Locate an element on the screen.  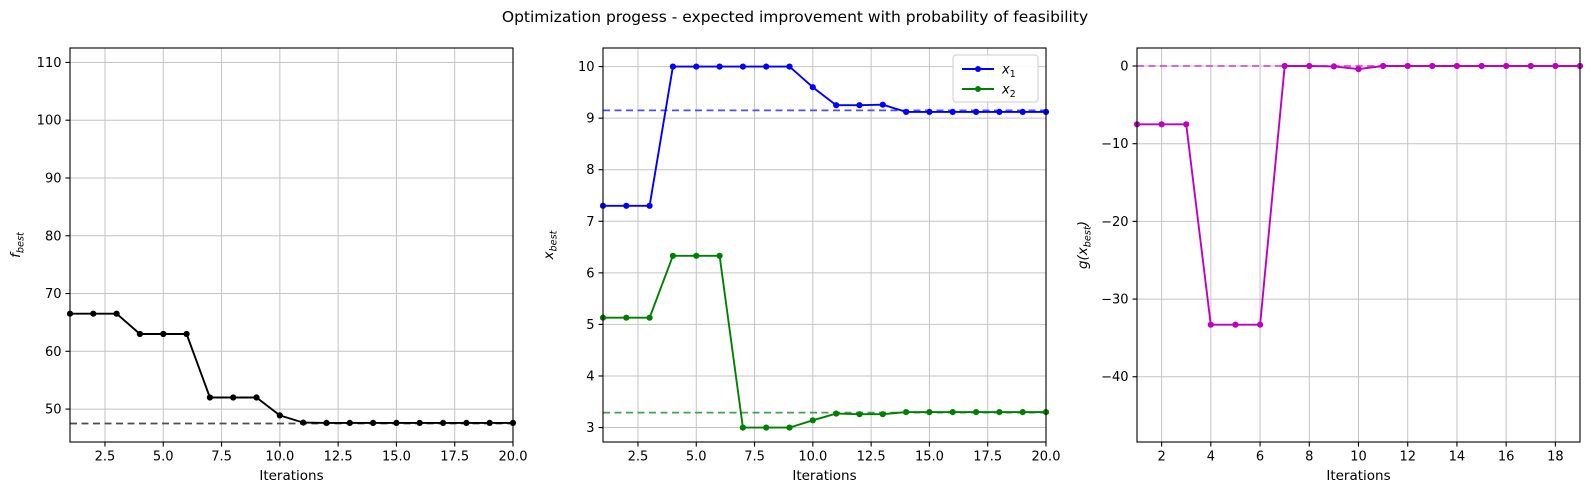
svg-text: 90 is located at coordinates (53, 178).